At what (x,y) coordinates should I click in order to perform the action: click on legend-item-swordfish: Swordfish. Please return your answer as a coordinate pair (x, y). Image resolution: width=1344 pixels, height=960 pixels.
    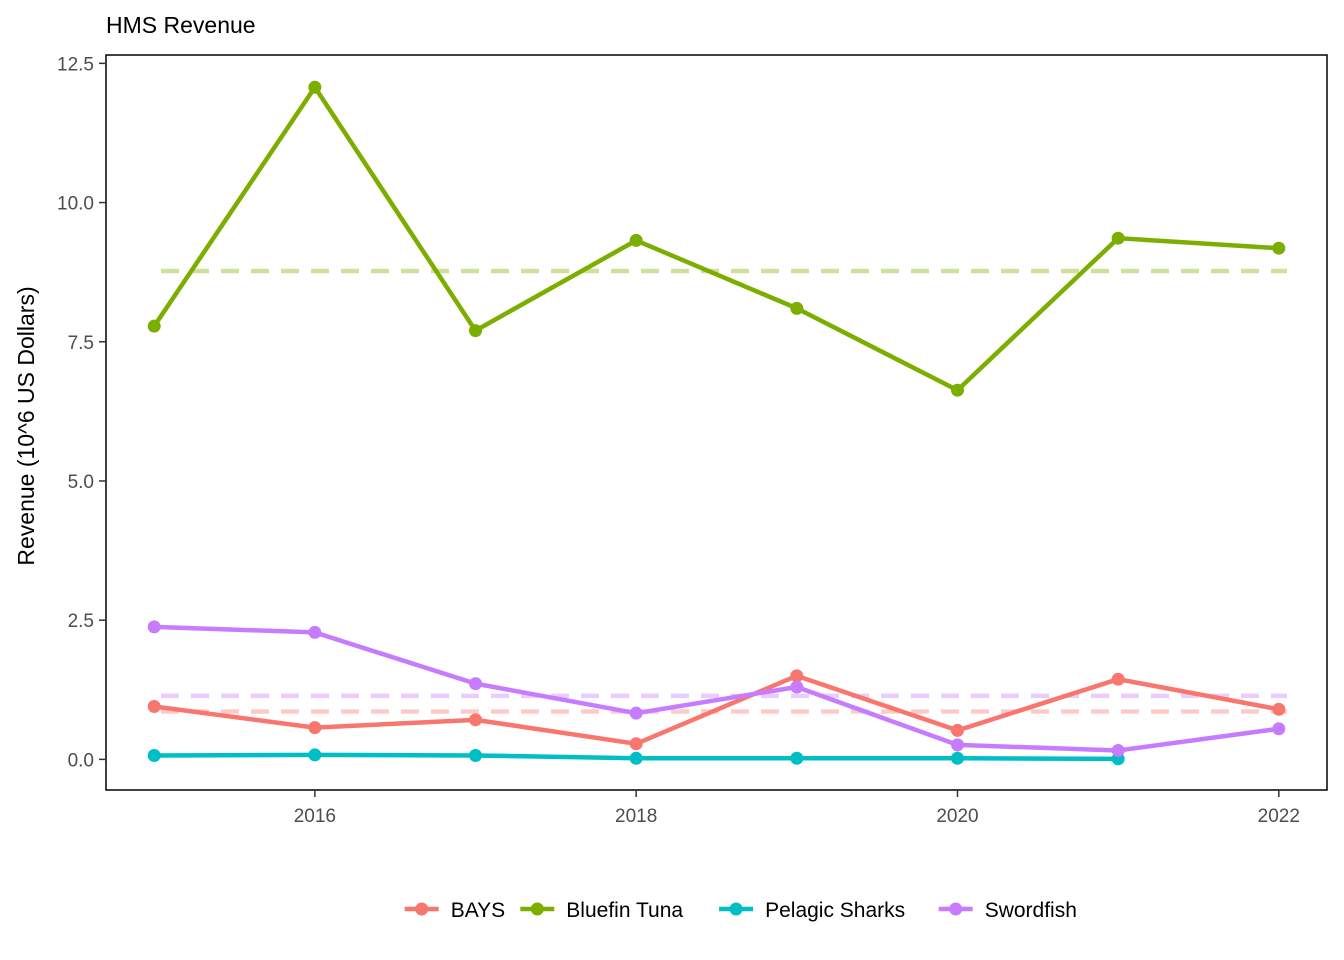
    Looking at the image, I should click on (1007, 910).